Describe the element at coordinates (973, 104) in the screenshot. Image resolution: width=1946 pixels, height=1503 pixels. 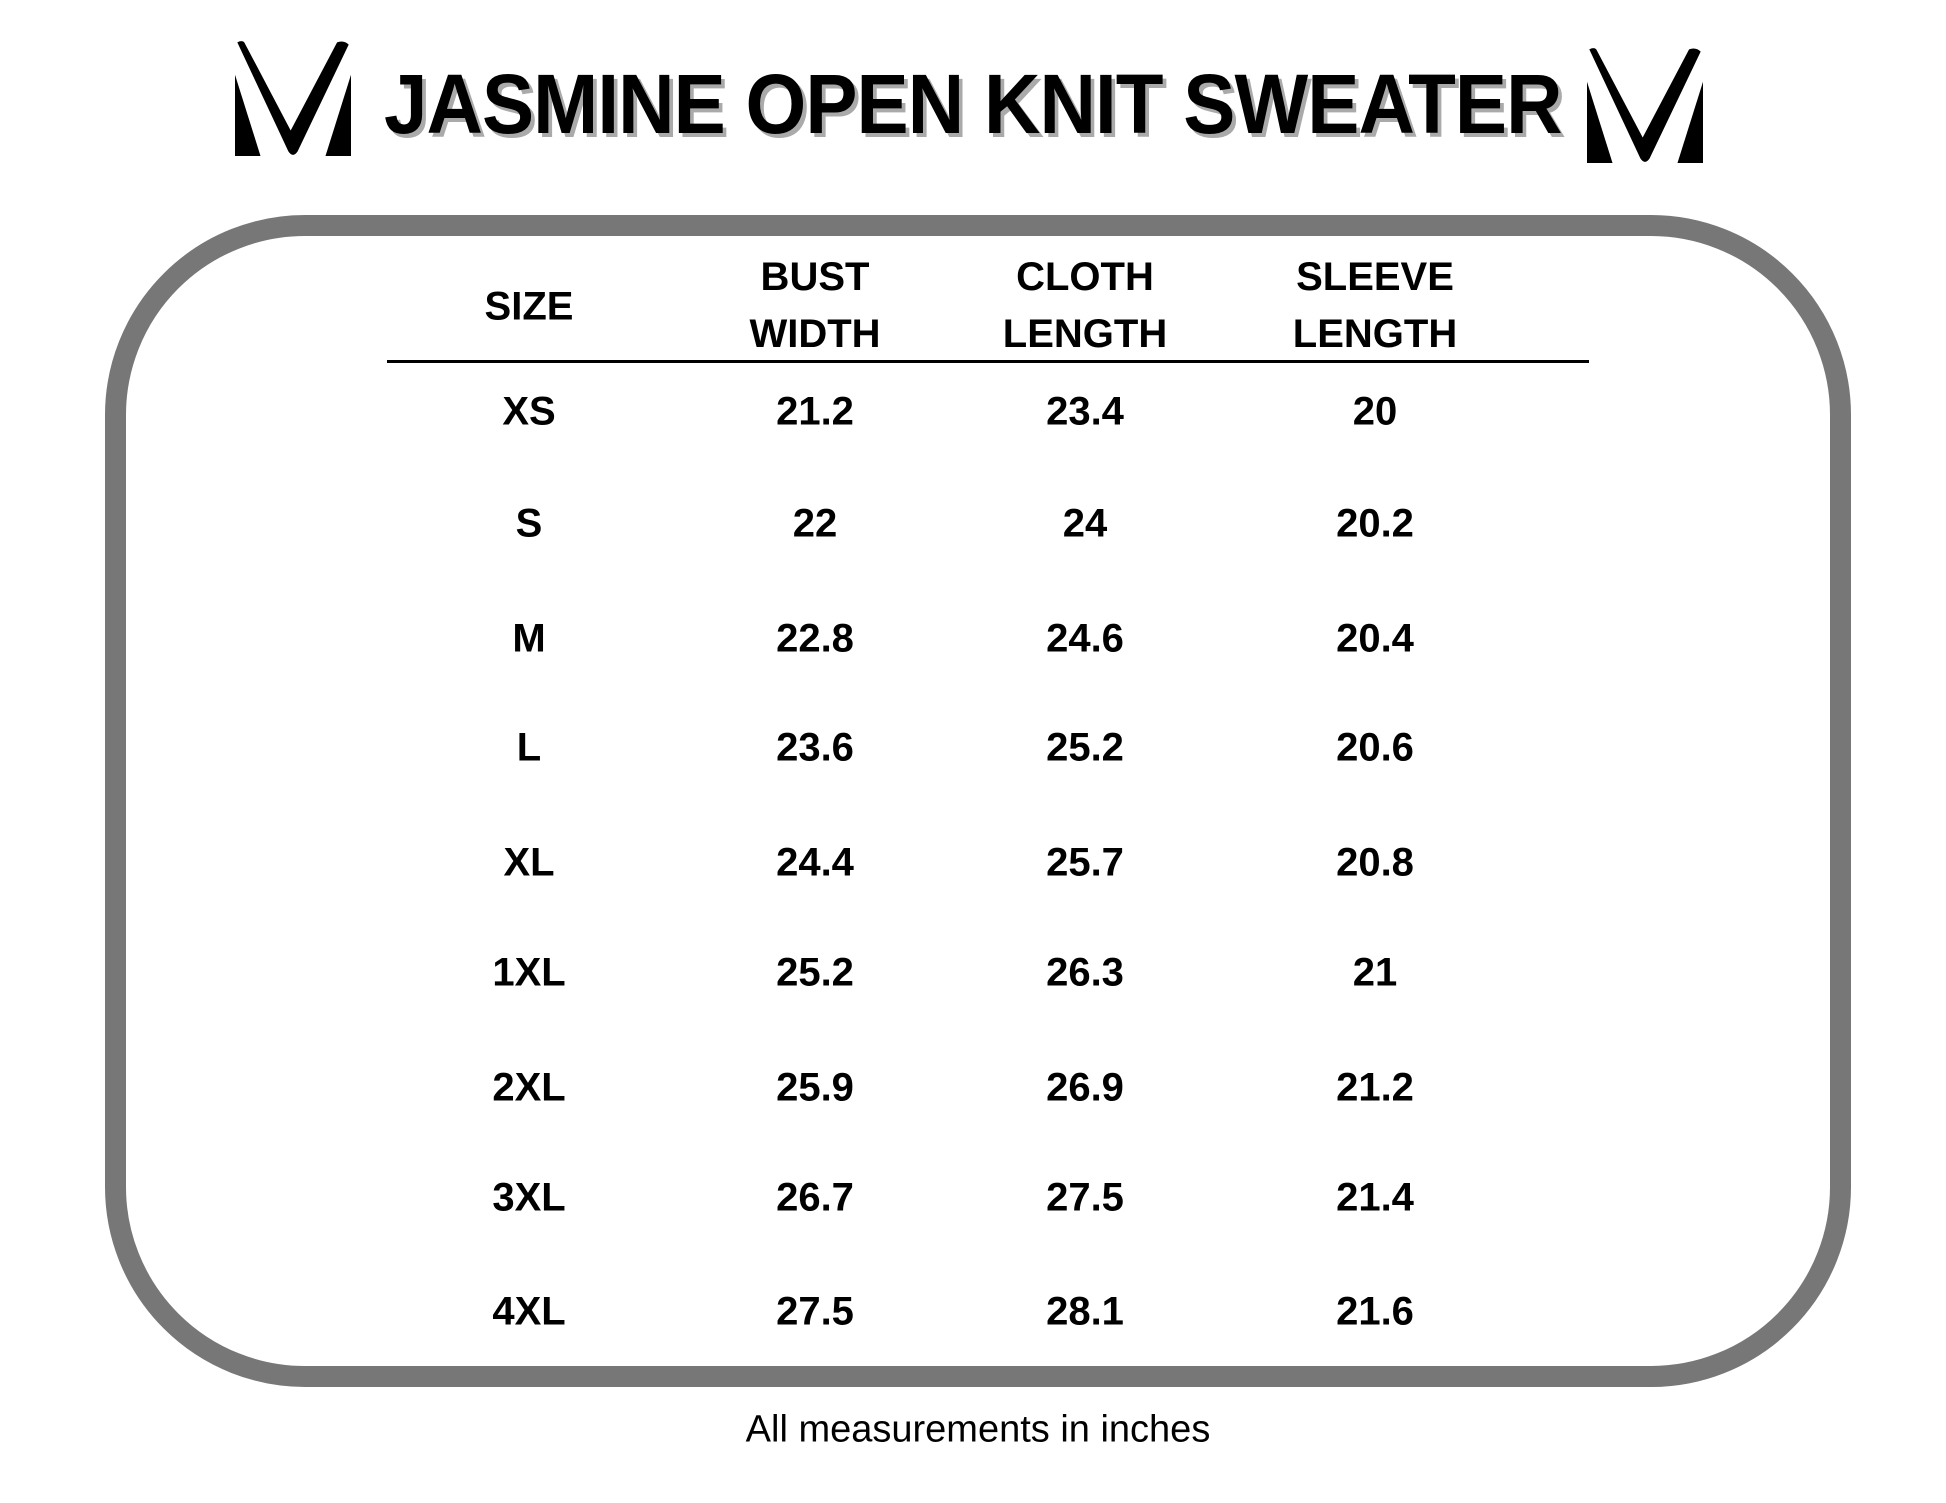
I see `page-title: JASMINE OPEN KNIT SWEATER` at that location.